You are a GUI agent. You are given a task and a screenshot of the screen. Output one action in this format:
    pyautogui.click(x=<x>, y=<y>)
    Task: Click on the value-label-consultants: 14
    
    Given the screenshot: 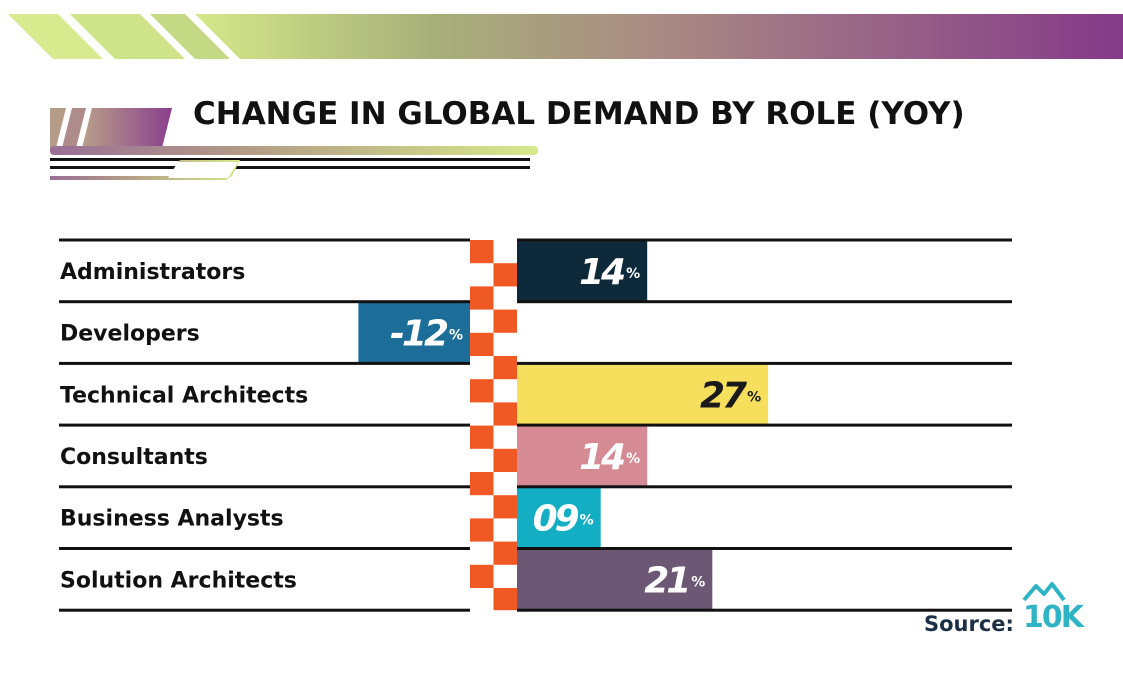 What is the action you would take?
    pyautogui.click(x=601, y=457)
    